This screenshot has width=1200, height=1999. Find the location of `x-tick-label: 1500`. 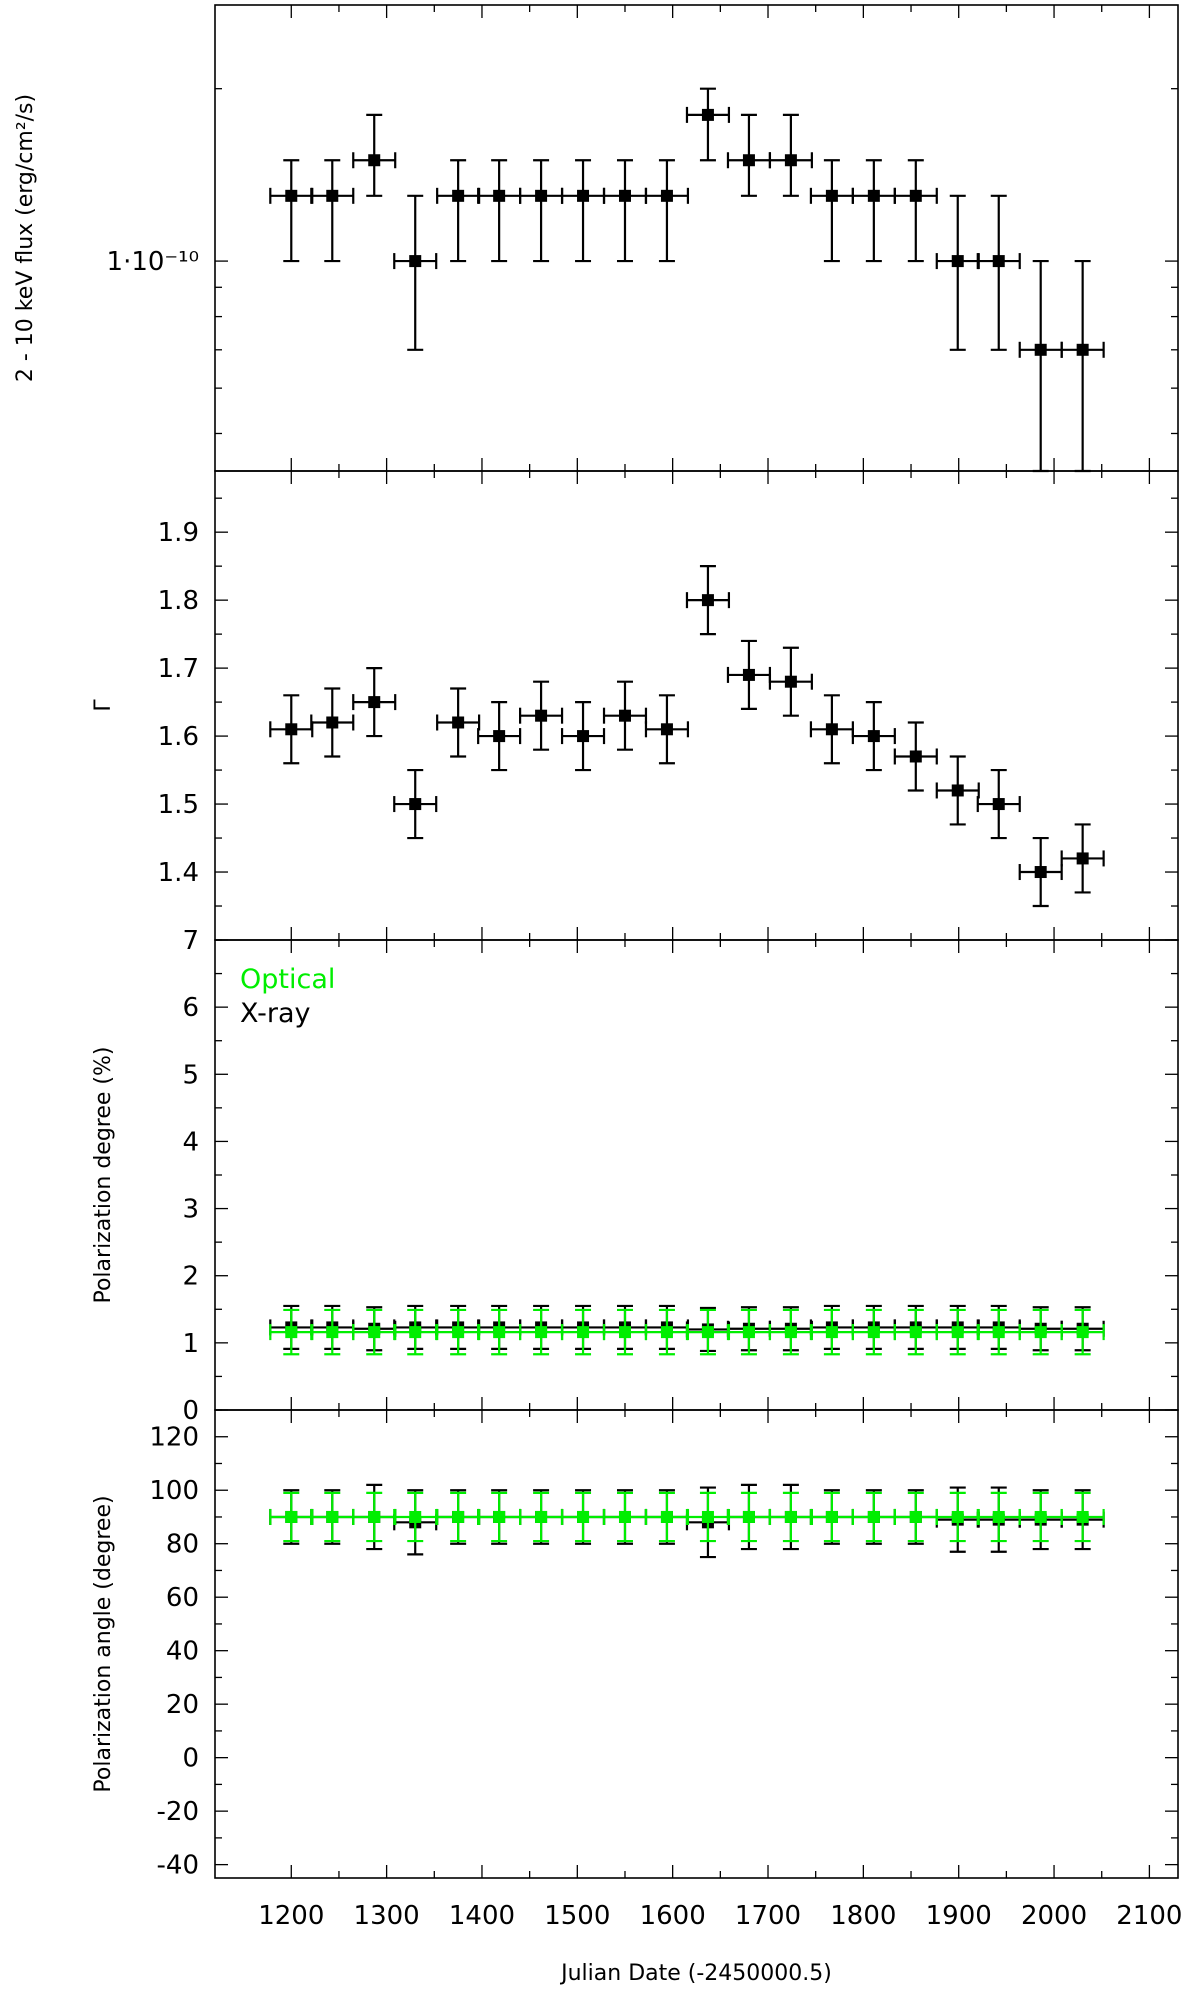

x-tick-label: 1500 is located at coordinates (577, 1916).